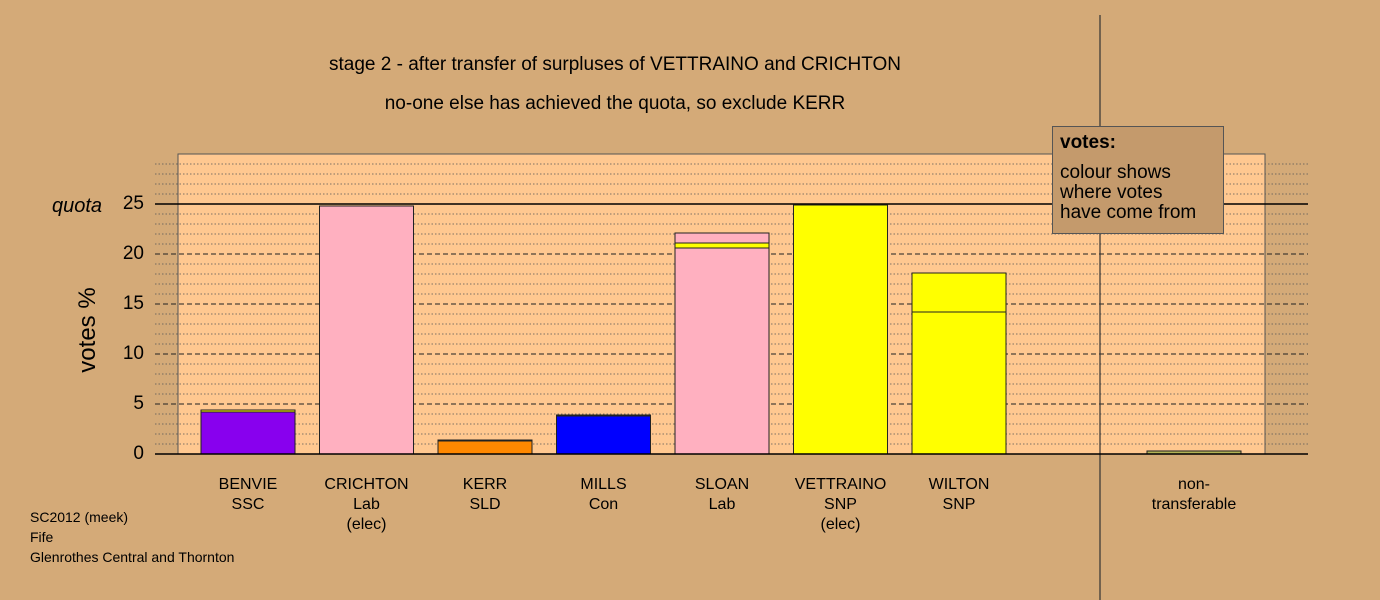 The height and width of the screenshot is (600, 1380). What do you see at coordinates (485, 484) in the screenshot?
I see `candidate-name: KERR` at bounding box center [485, 484].